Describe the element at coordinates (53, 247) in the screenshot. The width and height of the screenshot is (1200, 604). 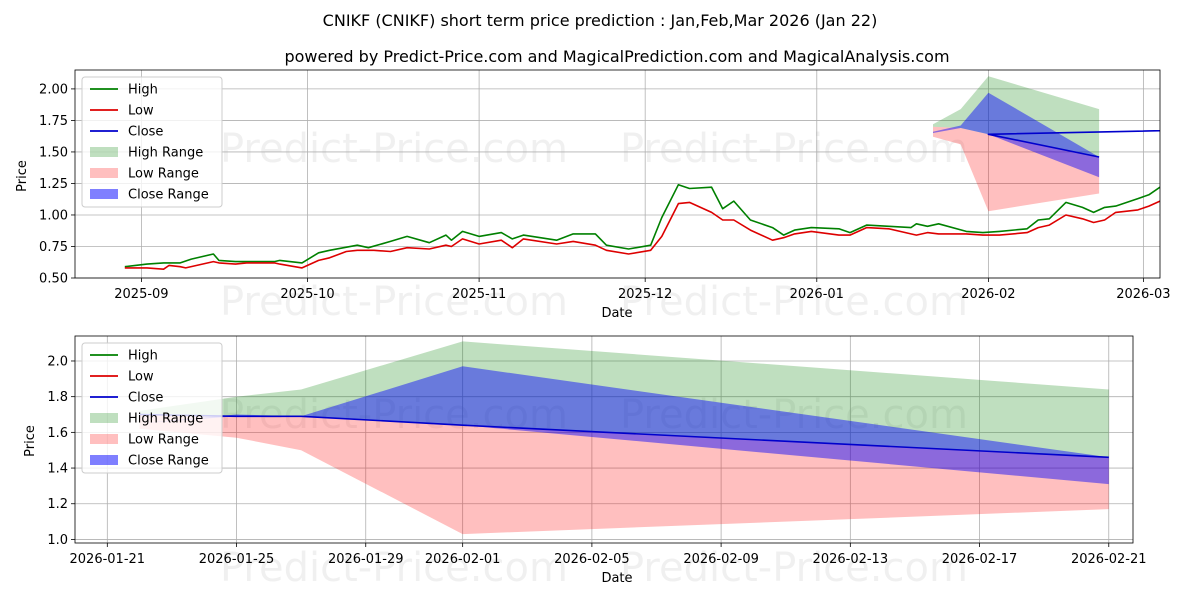
I see `y-tick-label: 0.75` at that location.